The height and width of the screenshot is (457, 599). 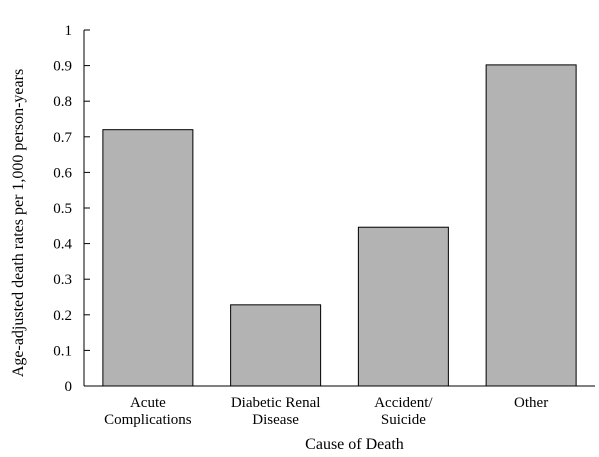 I want to click on y-tick-label: 0, so click(x=69, y=387).